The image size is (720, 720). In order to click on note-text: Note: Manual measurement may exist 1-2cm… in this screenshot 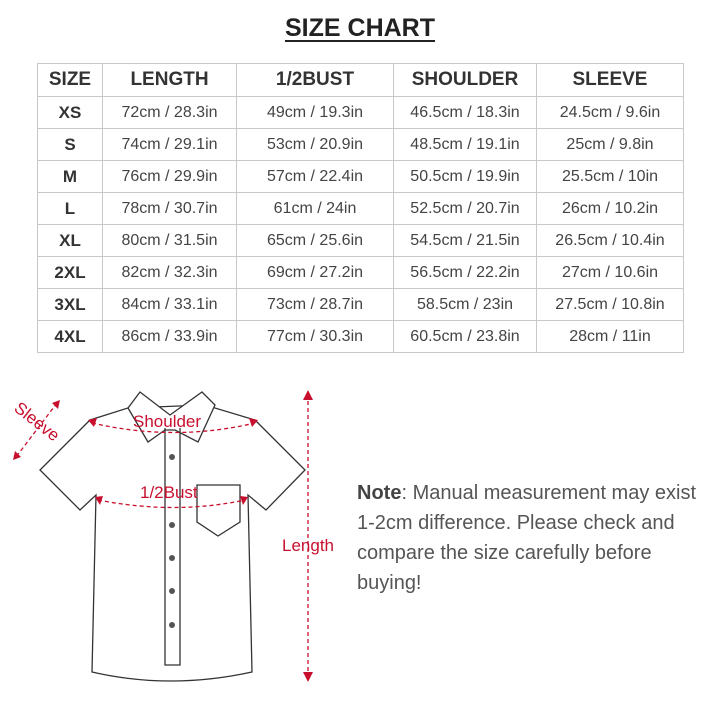, I will do `click(527, 538)`.